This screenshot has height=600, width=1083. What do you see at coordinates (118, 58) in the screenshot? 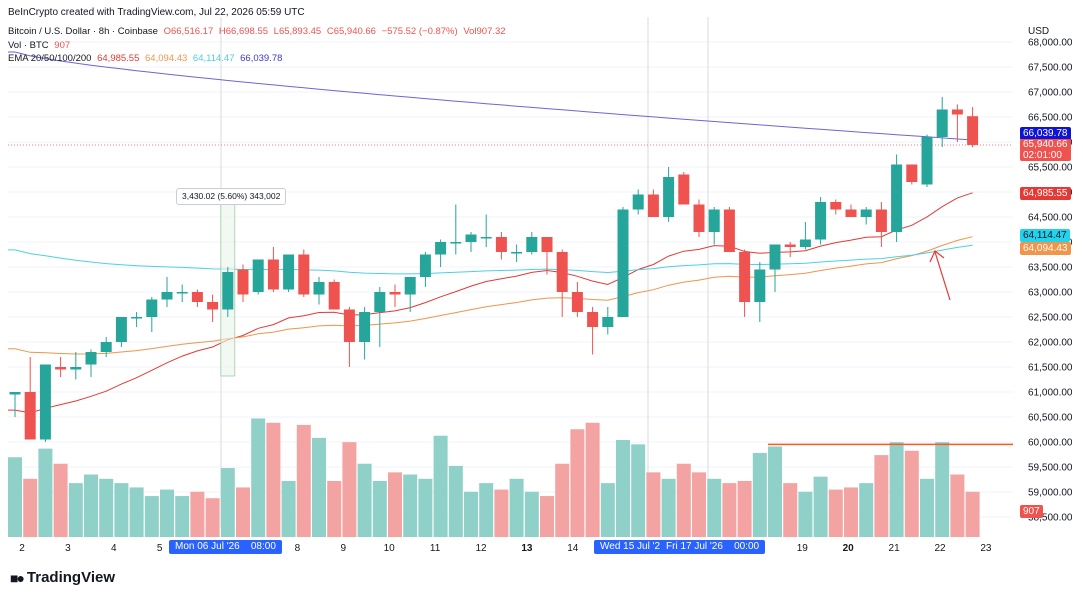
I see `ema20-value: 64,985.55` at bounding box center [118, 58].